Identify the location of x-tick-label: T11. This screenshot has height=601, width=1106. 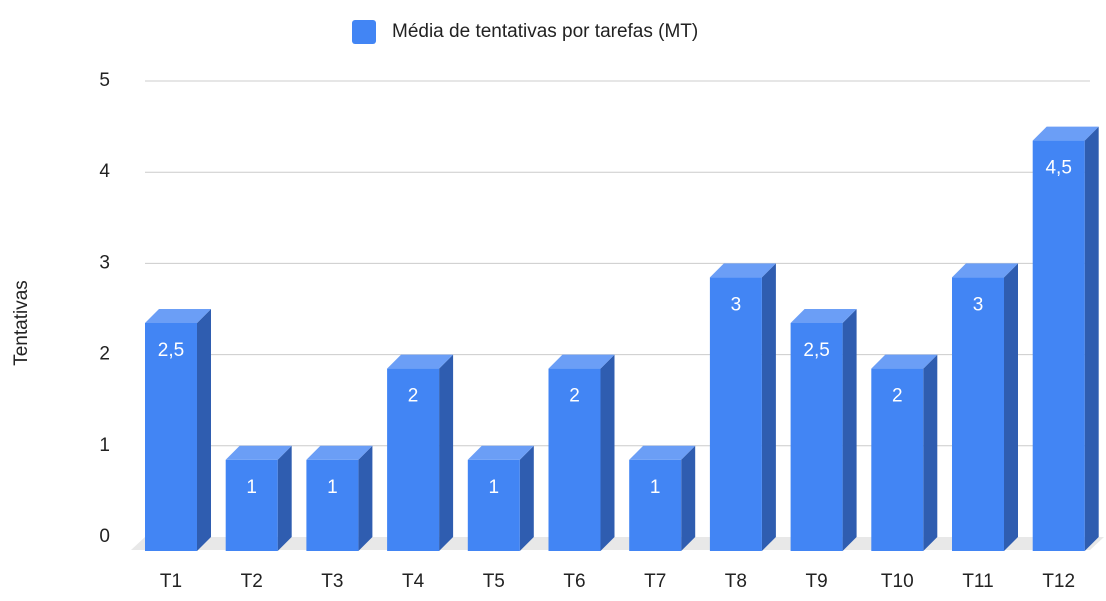
(977, 581).